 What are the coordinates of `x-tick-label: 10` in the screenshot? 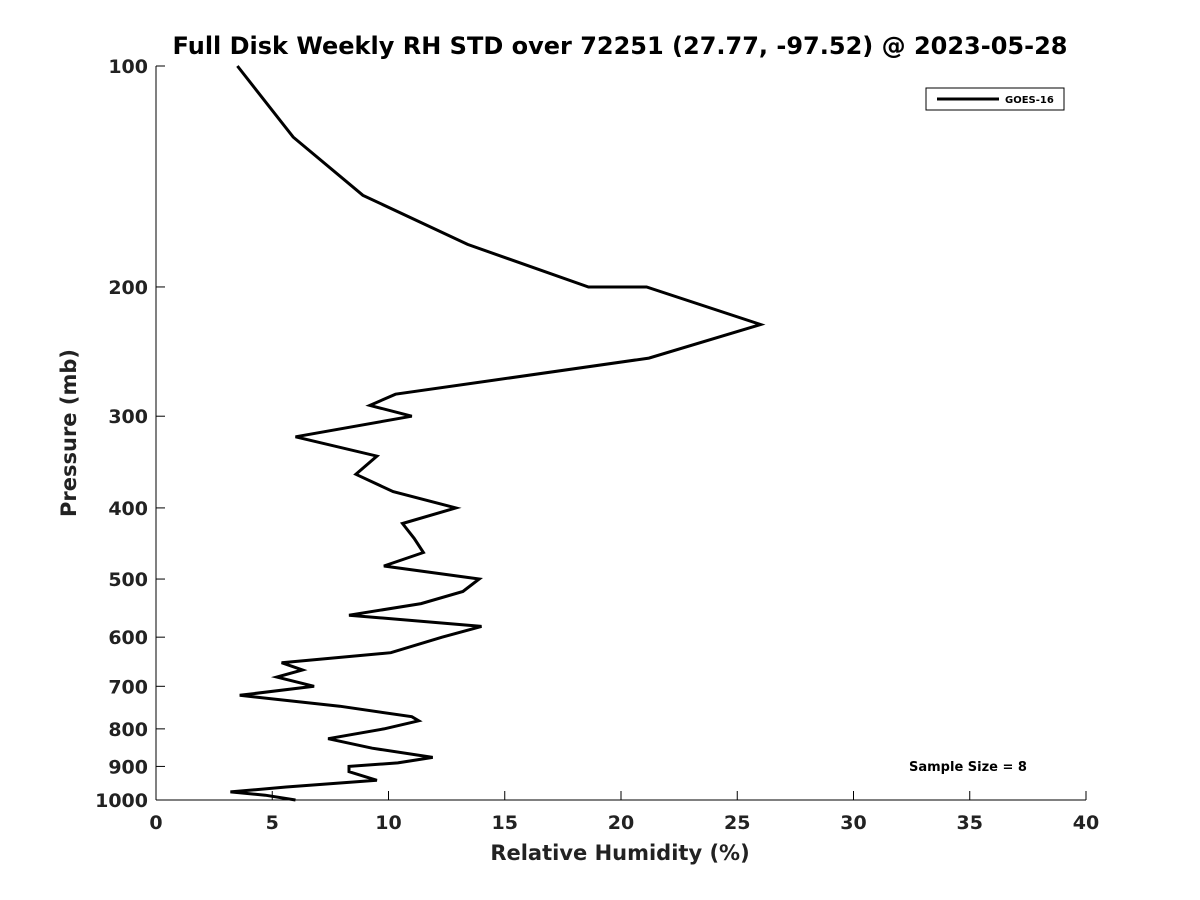 It's located at (388, 823).